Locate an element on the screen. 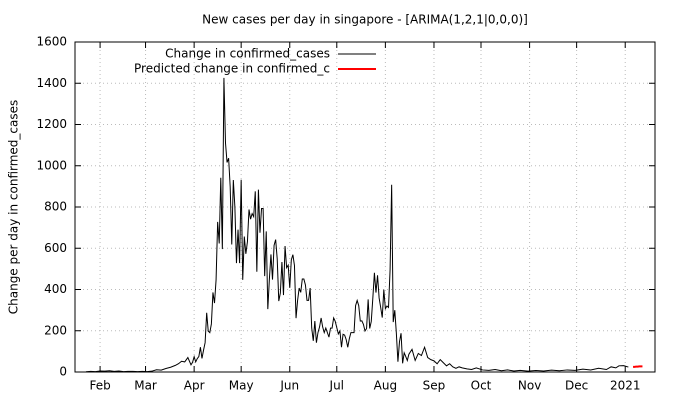 The width and height of the screenshot is (680, 404). x-tick-label: Nov is located at coordinates (529, 386).